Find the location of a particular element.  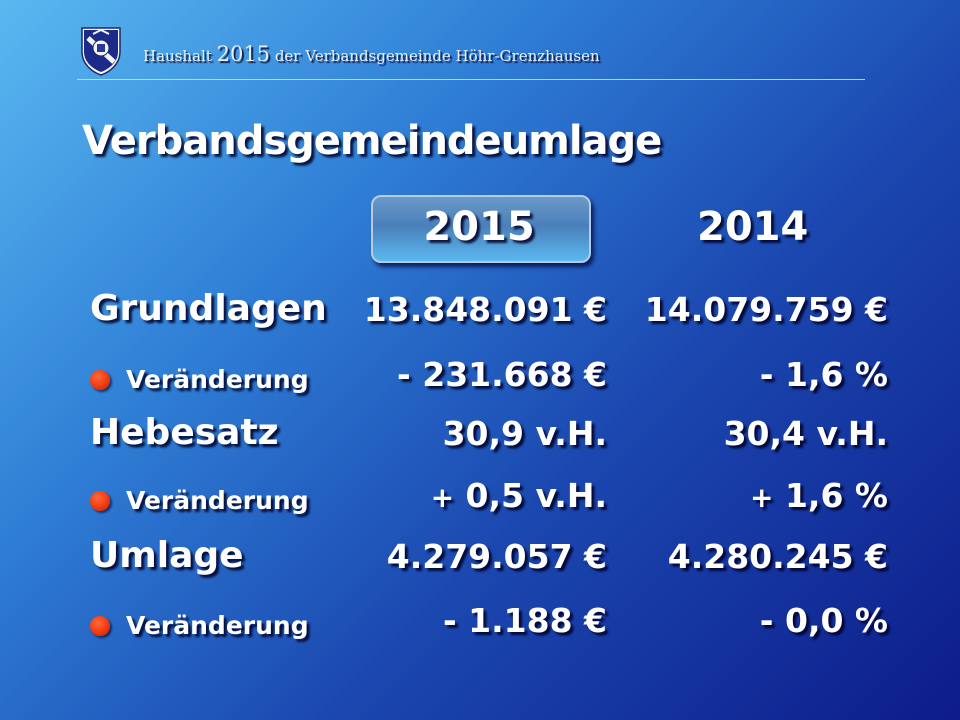

table-row-veraenderung-hebesatz: Veränderung + 0,5 v.H. + 1,6 % is located at coordinates (480, 499).